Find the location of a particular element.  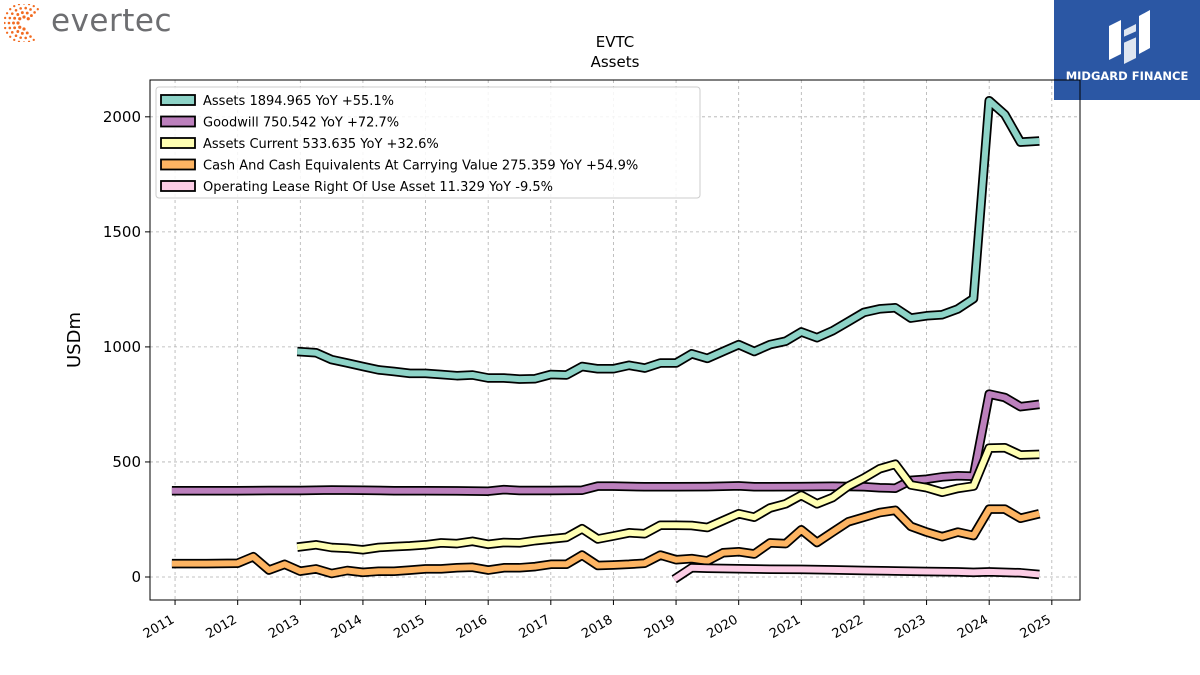

y-axis-label: USDm is located at coordinates (74, 340).